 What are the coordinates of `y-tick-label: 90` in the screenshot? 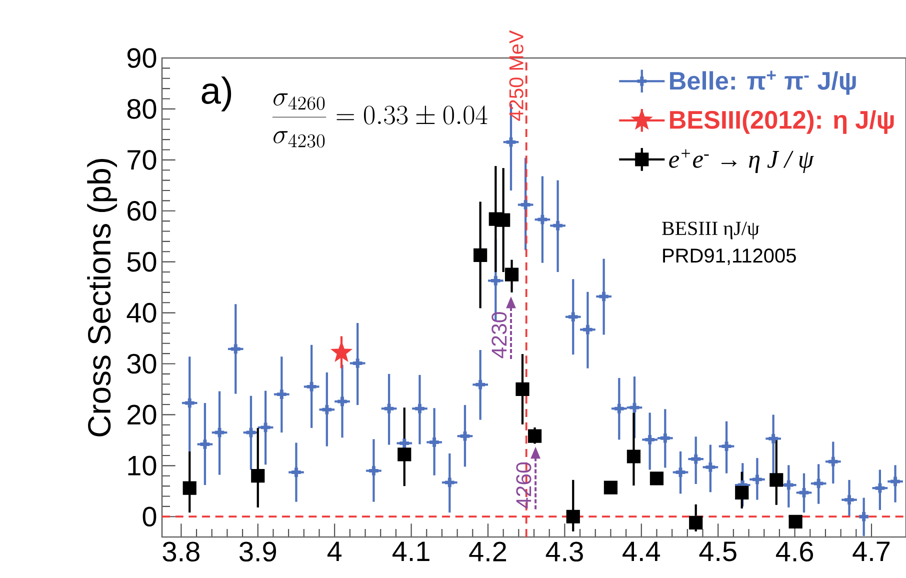 It's located at (141, 58).